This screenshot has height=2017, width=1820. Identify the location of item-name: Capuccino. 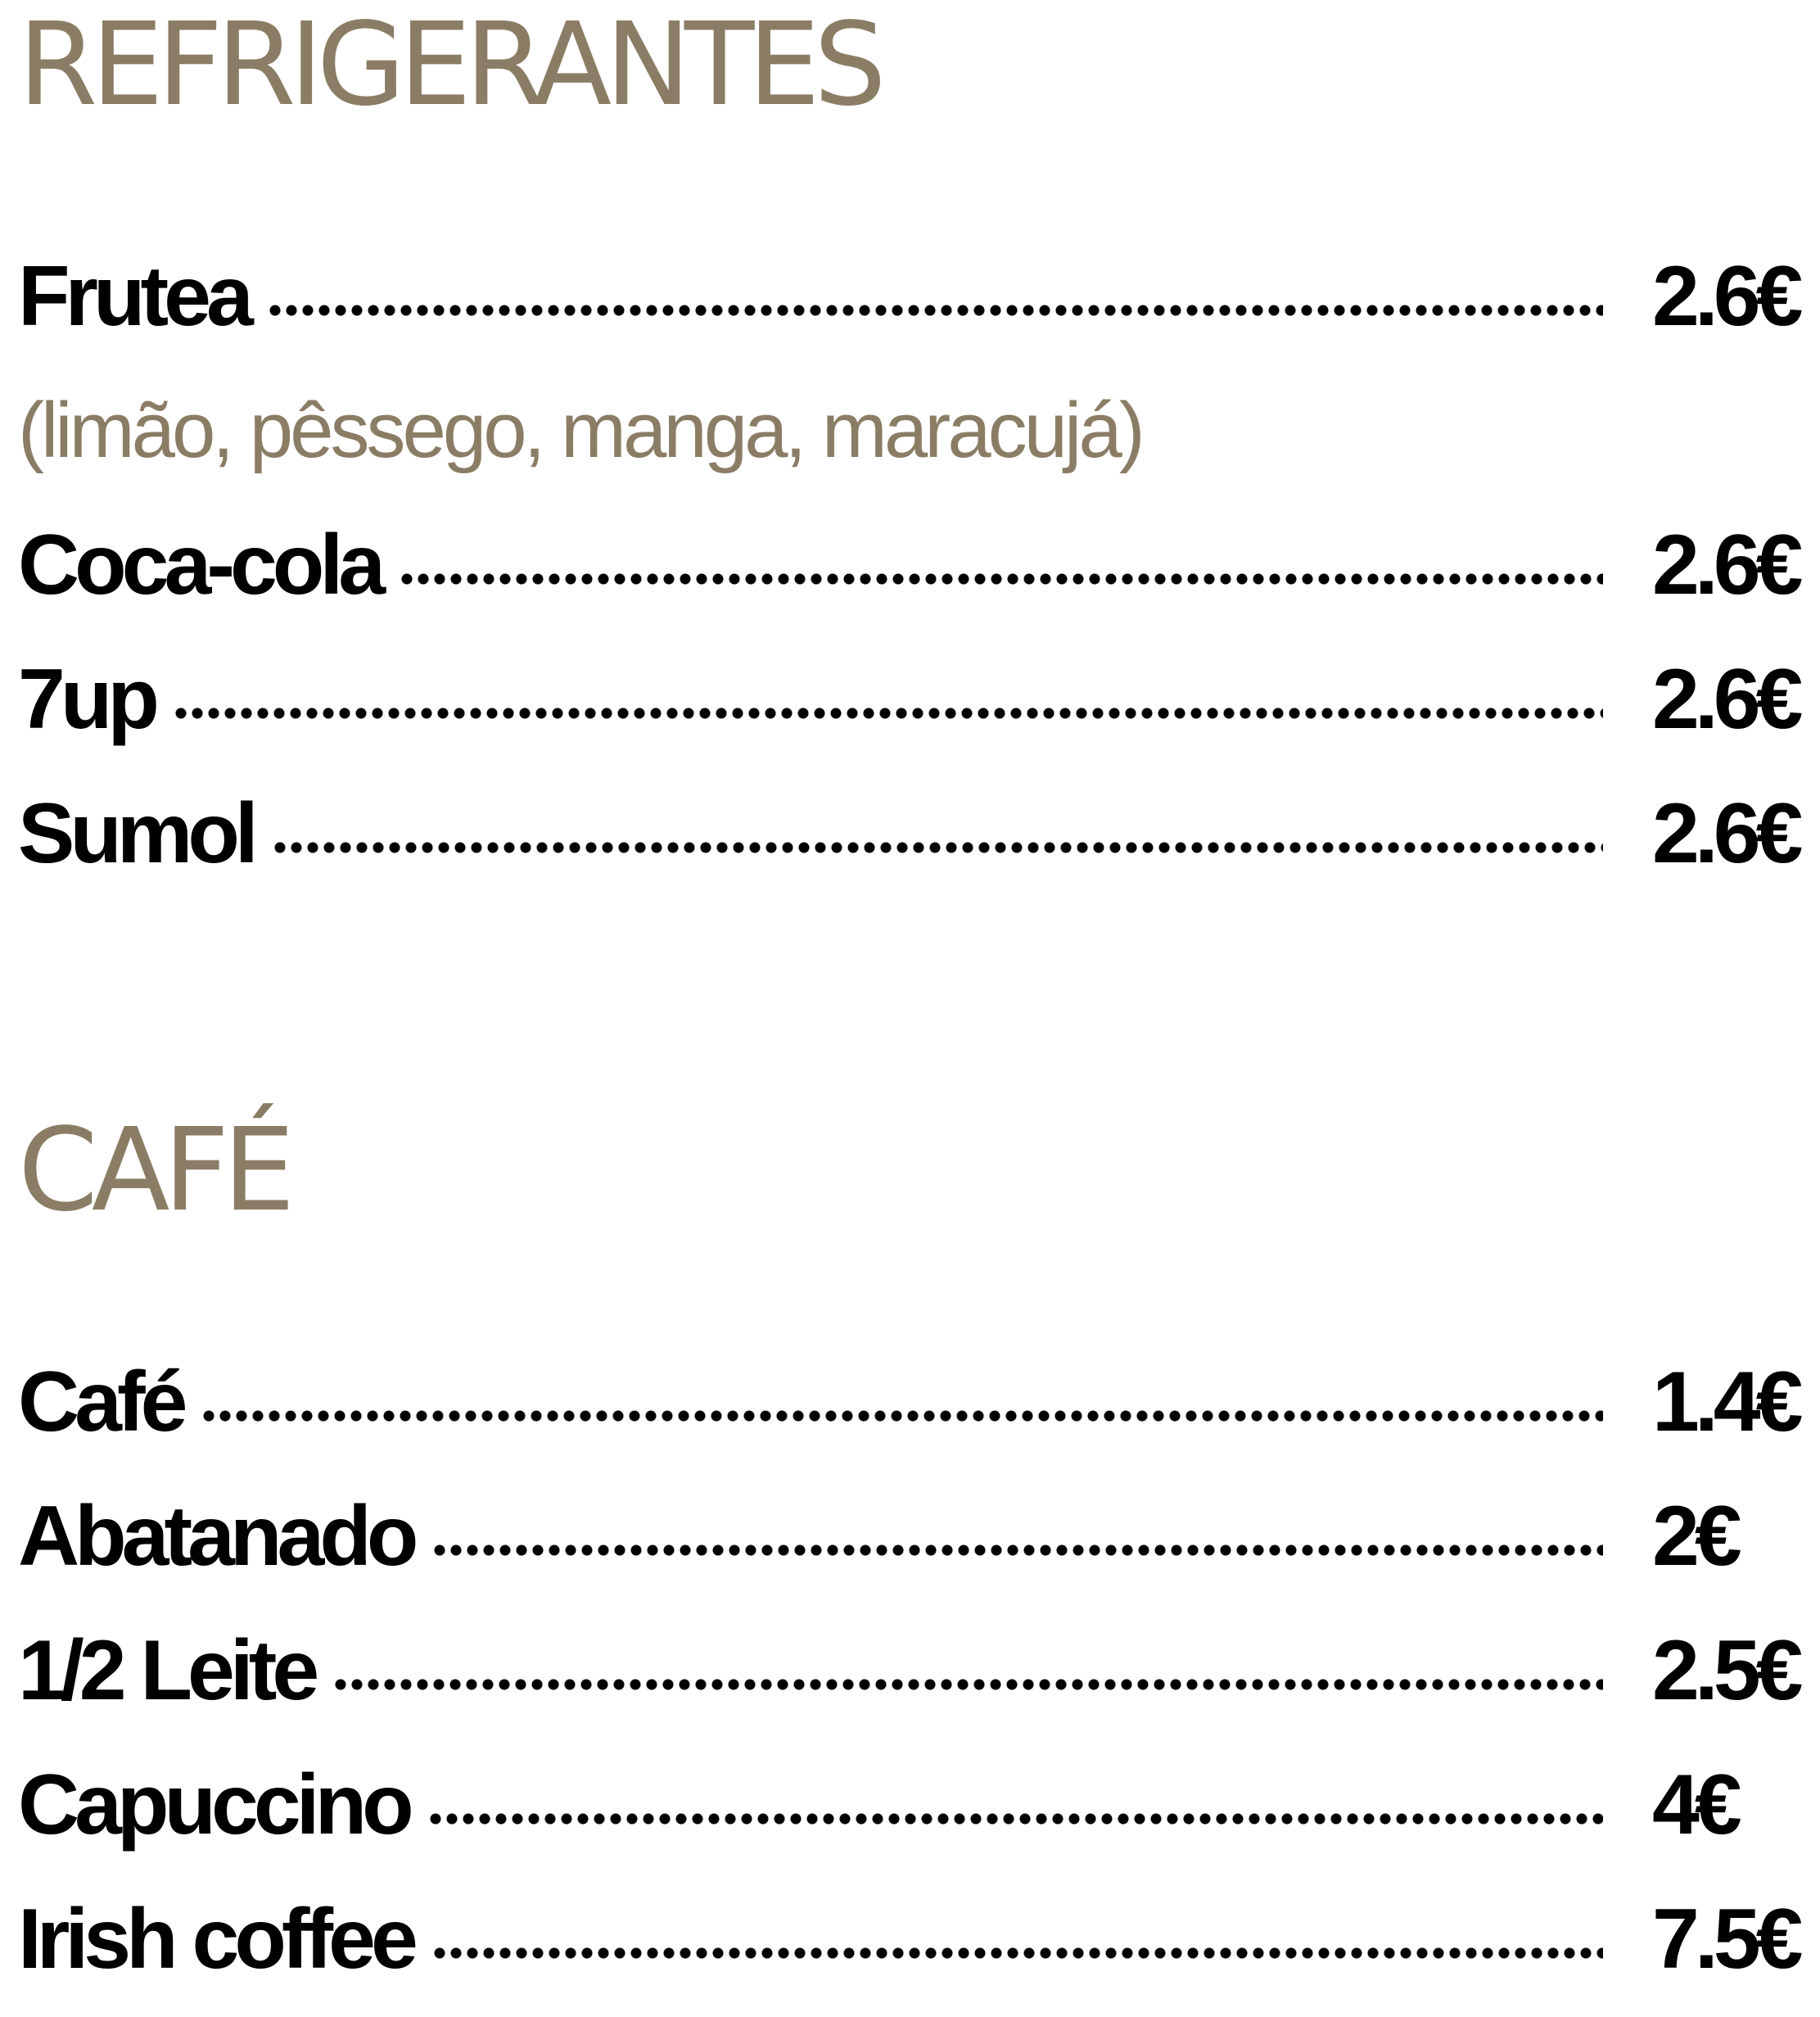
(216, 1804).